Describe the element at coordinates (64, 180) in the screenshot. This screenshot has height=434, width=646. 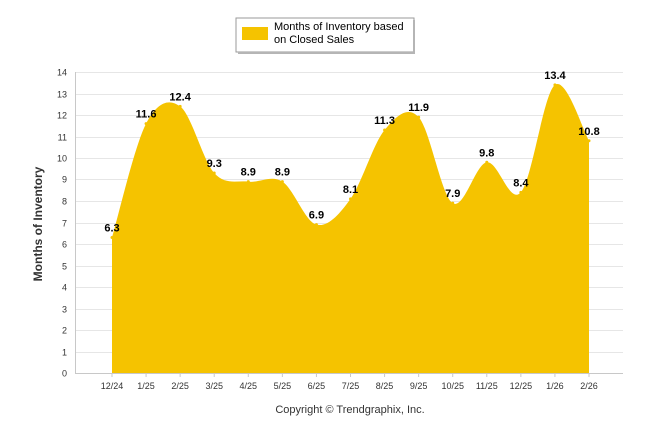
I see `y-tick-label: 9` at that location.